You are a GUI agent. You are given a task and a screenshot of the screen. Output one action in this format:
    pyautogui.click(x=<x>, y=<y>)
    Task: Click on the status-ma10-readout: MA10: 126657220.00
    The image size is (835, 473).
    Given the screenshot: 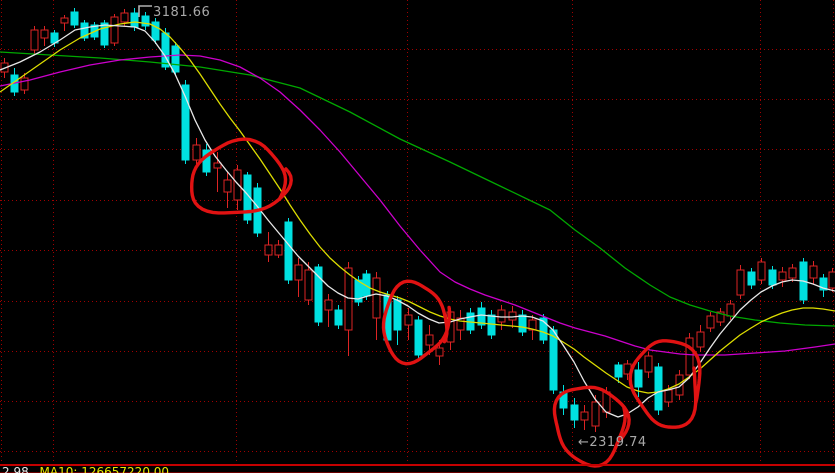 What is the action you would take?
    pyautogui.click(x=104, y=469)
    